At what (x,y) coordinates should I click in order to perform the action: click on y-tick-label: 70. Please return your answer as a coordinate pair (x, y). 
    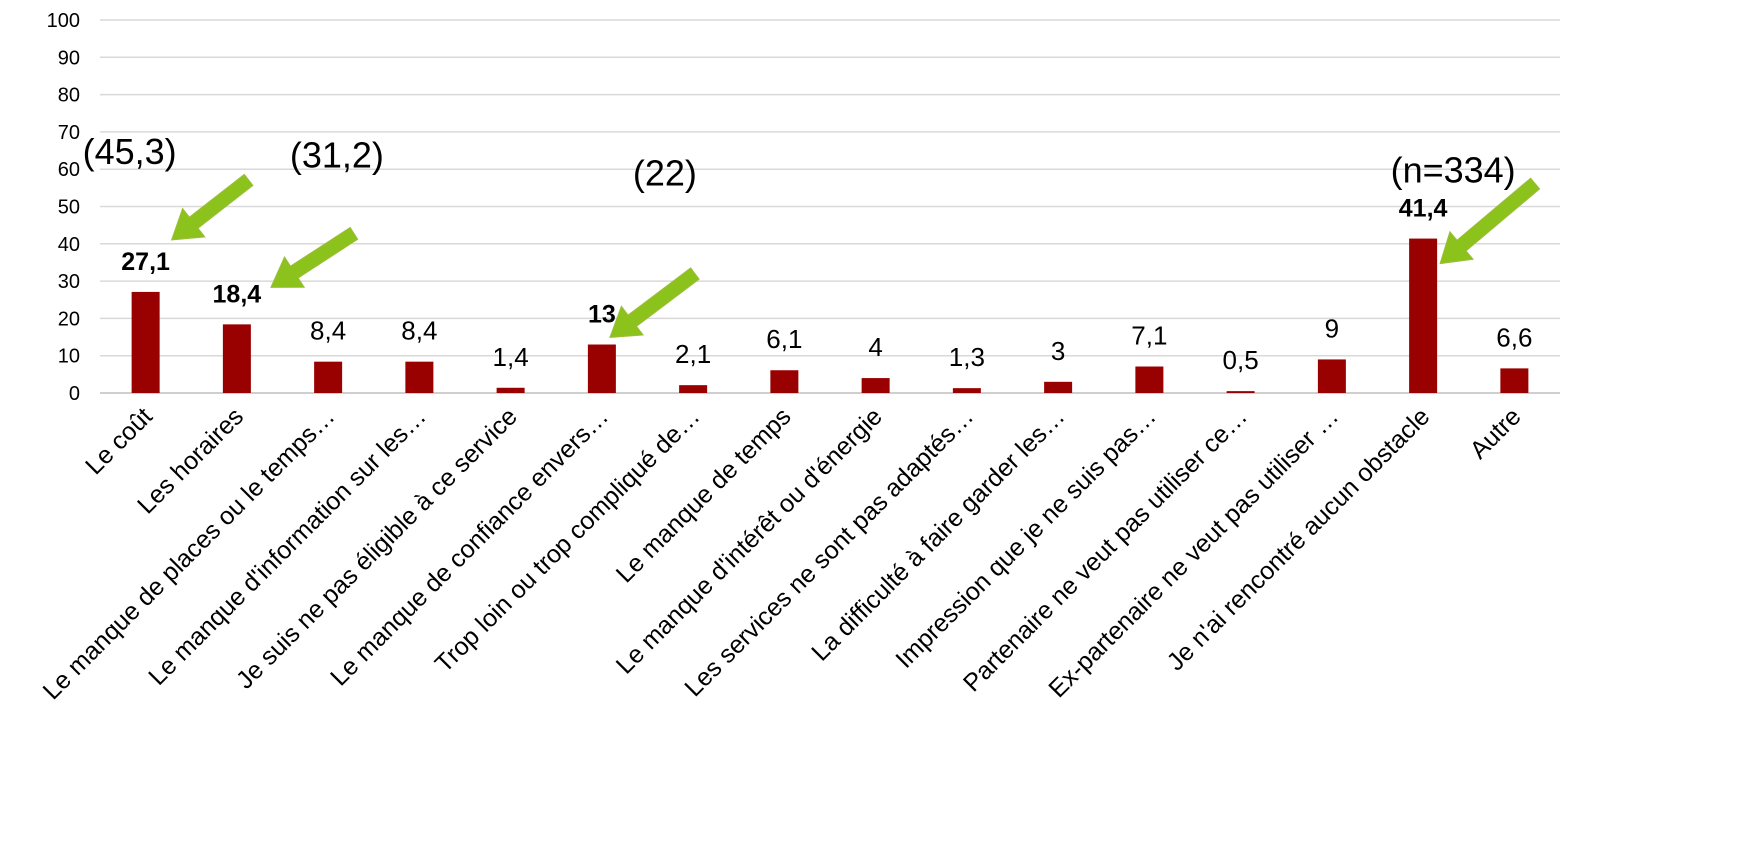
    Looking at the image, I should click on (69, 133).